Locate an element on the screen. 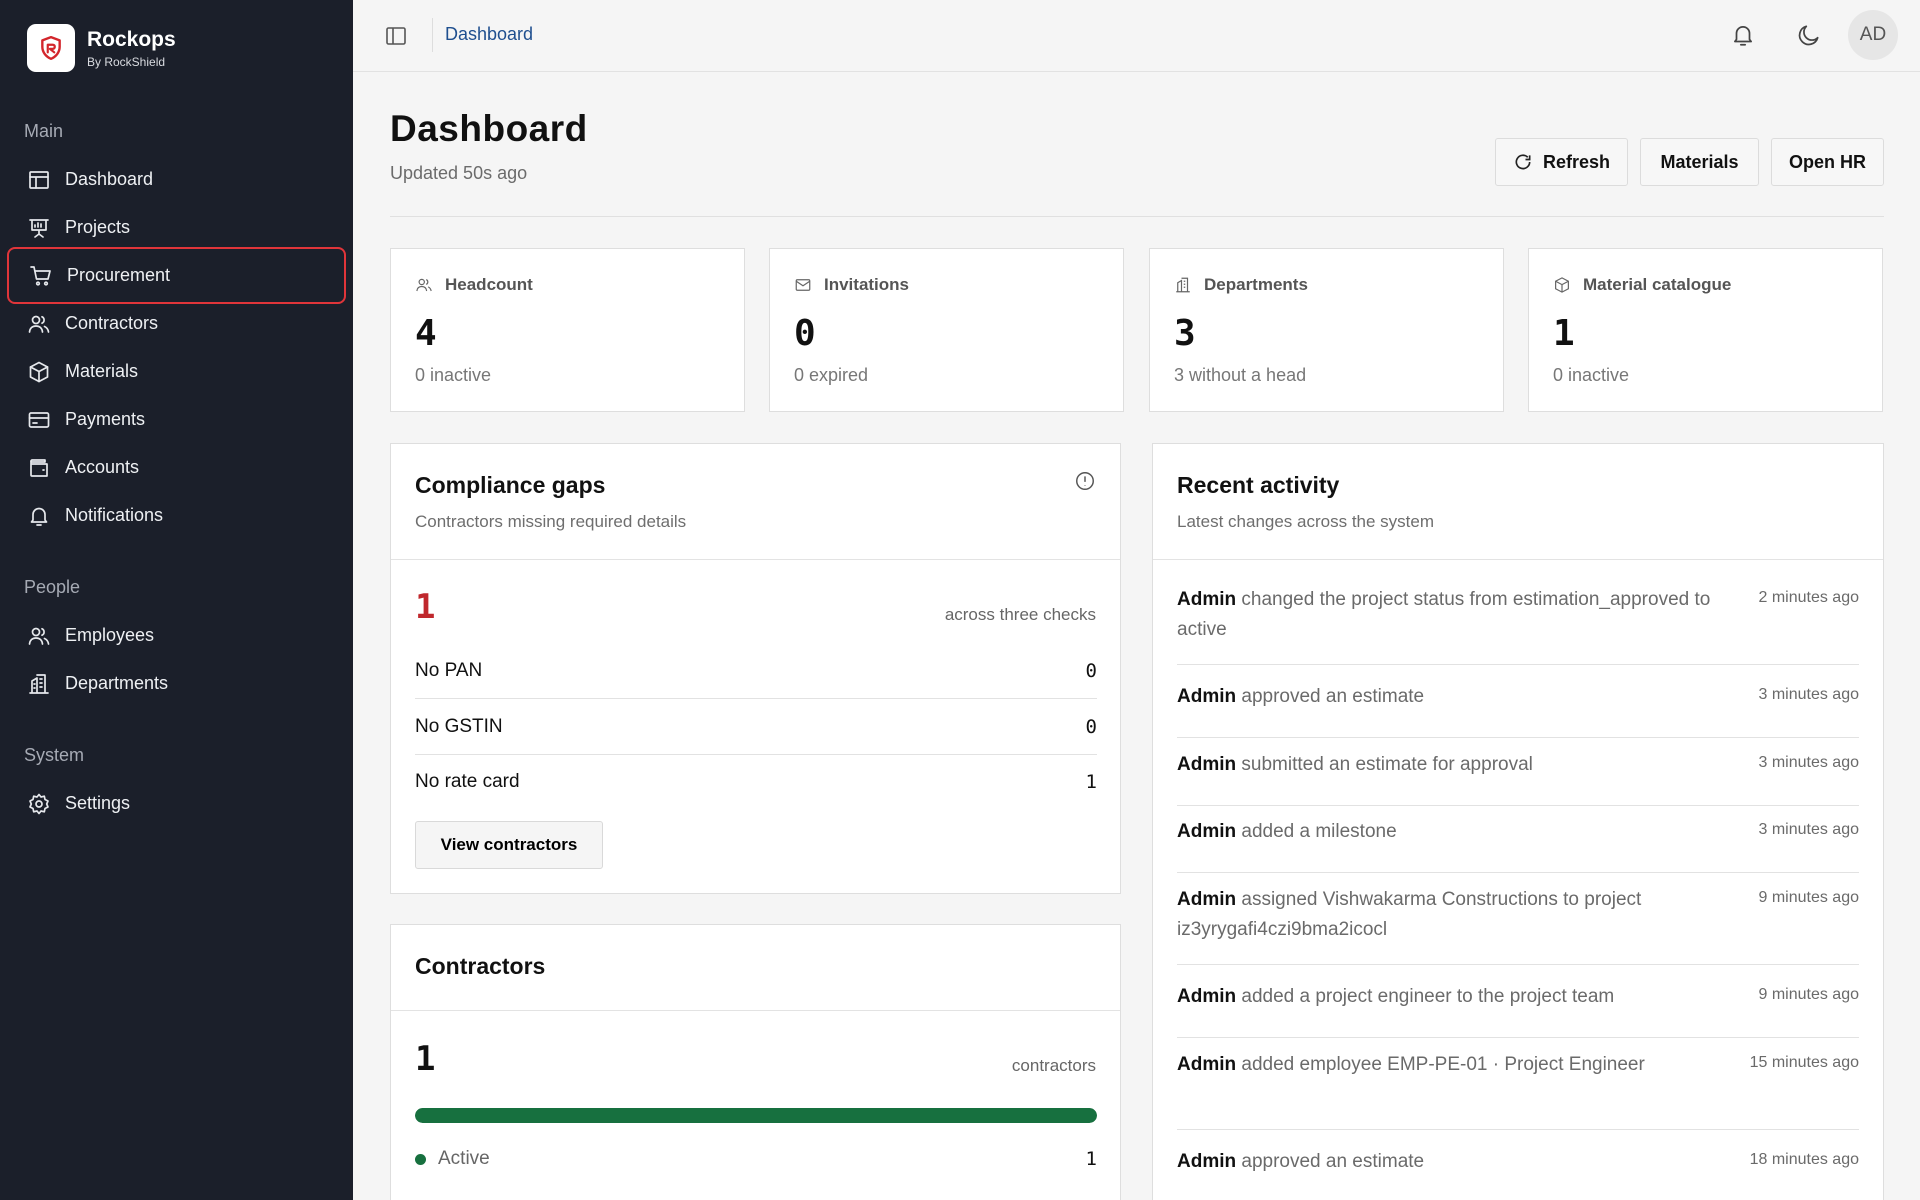 This screenshot has width=1920, height=1200. panel-title: Compliance gaps is located at coordinates (510, 485).